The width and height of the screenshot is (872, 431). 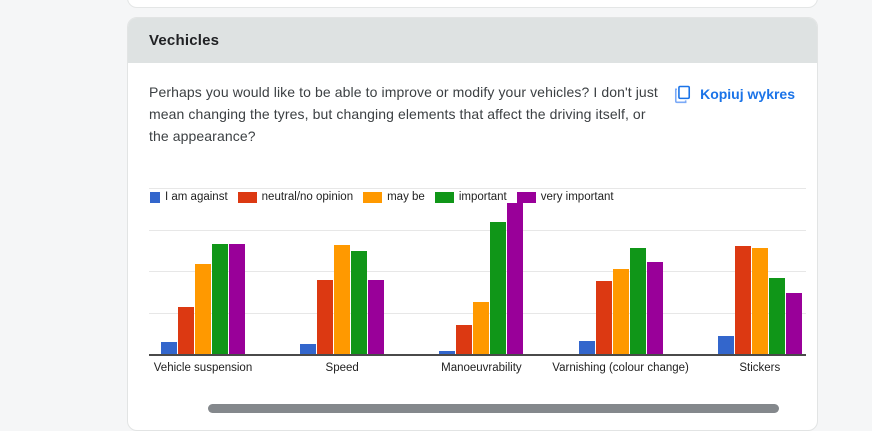 I want to click on category-label: Varnishing (colour change), so click(x=620, y=368).